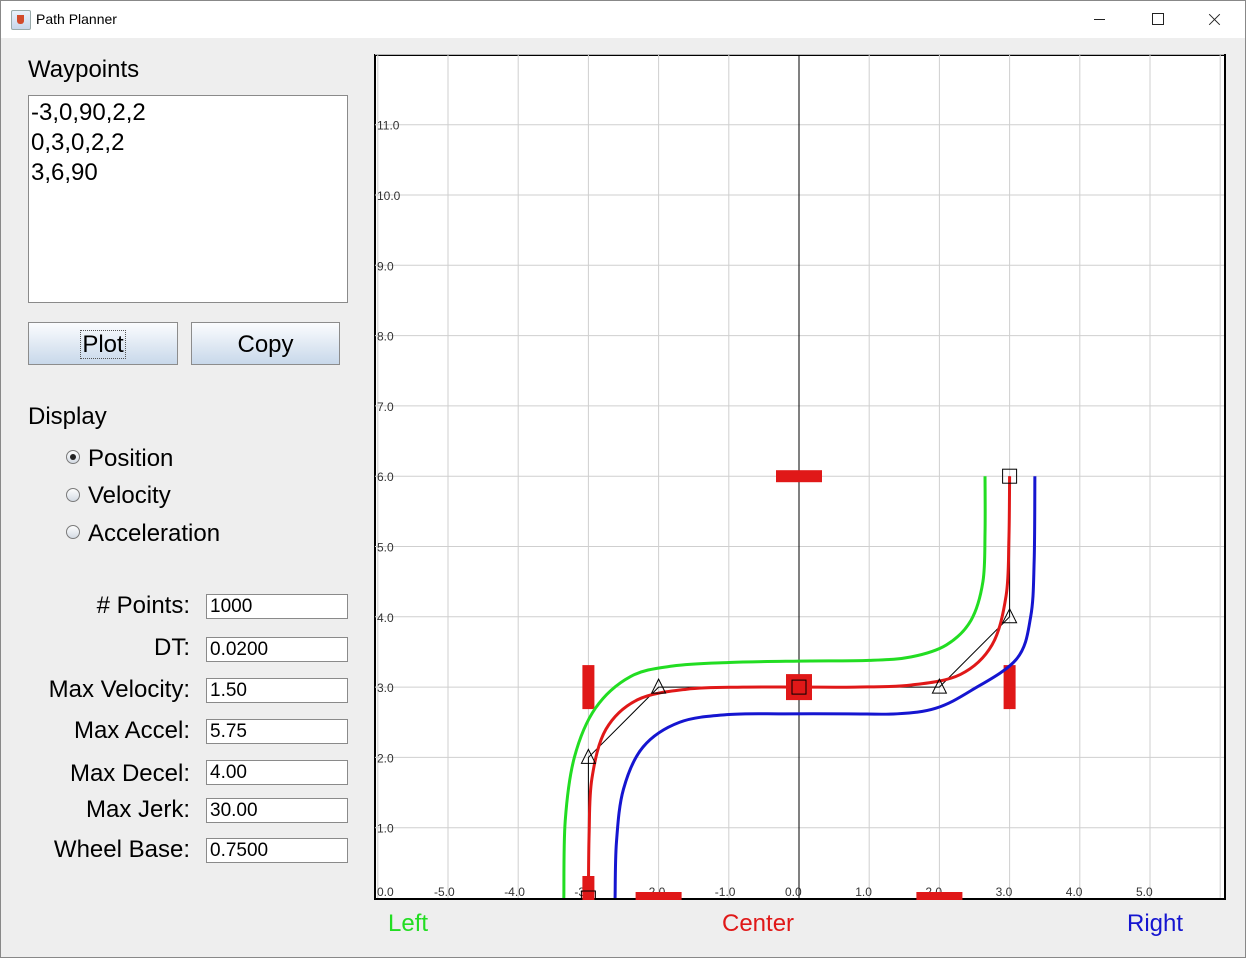 The height and width of the screenshot is (958, 1246). What do you see at coordinates (385, 407) in the screenshot?
I see `y-tick-label: 7.0` at bounding box center [385, 407].